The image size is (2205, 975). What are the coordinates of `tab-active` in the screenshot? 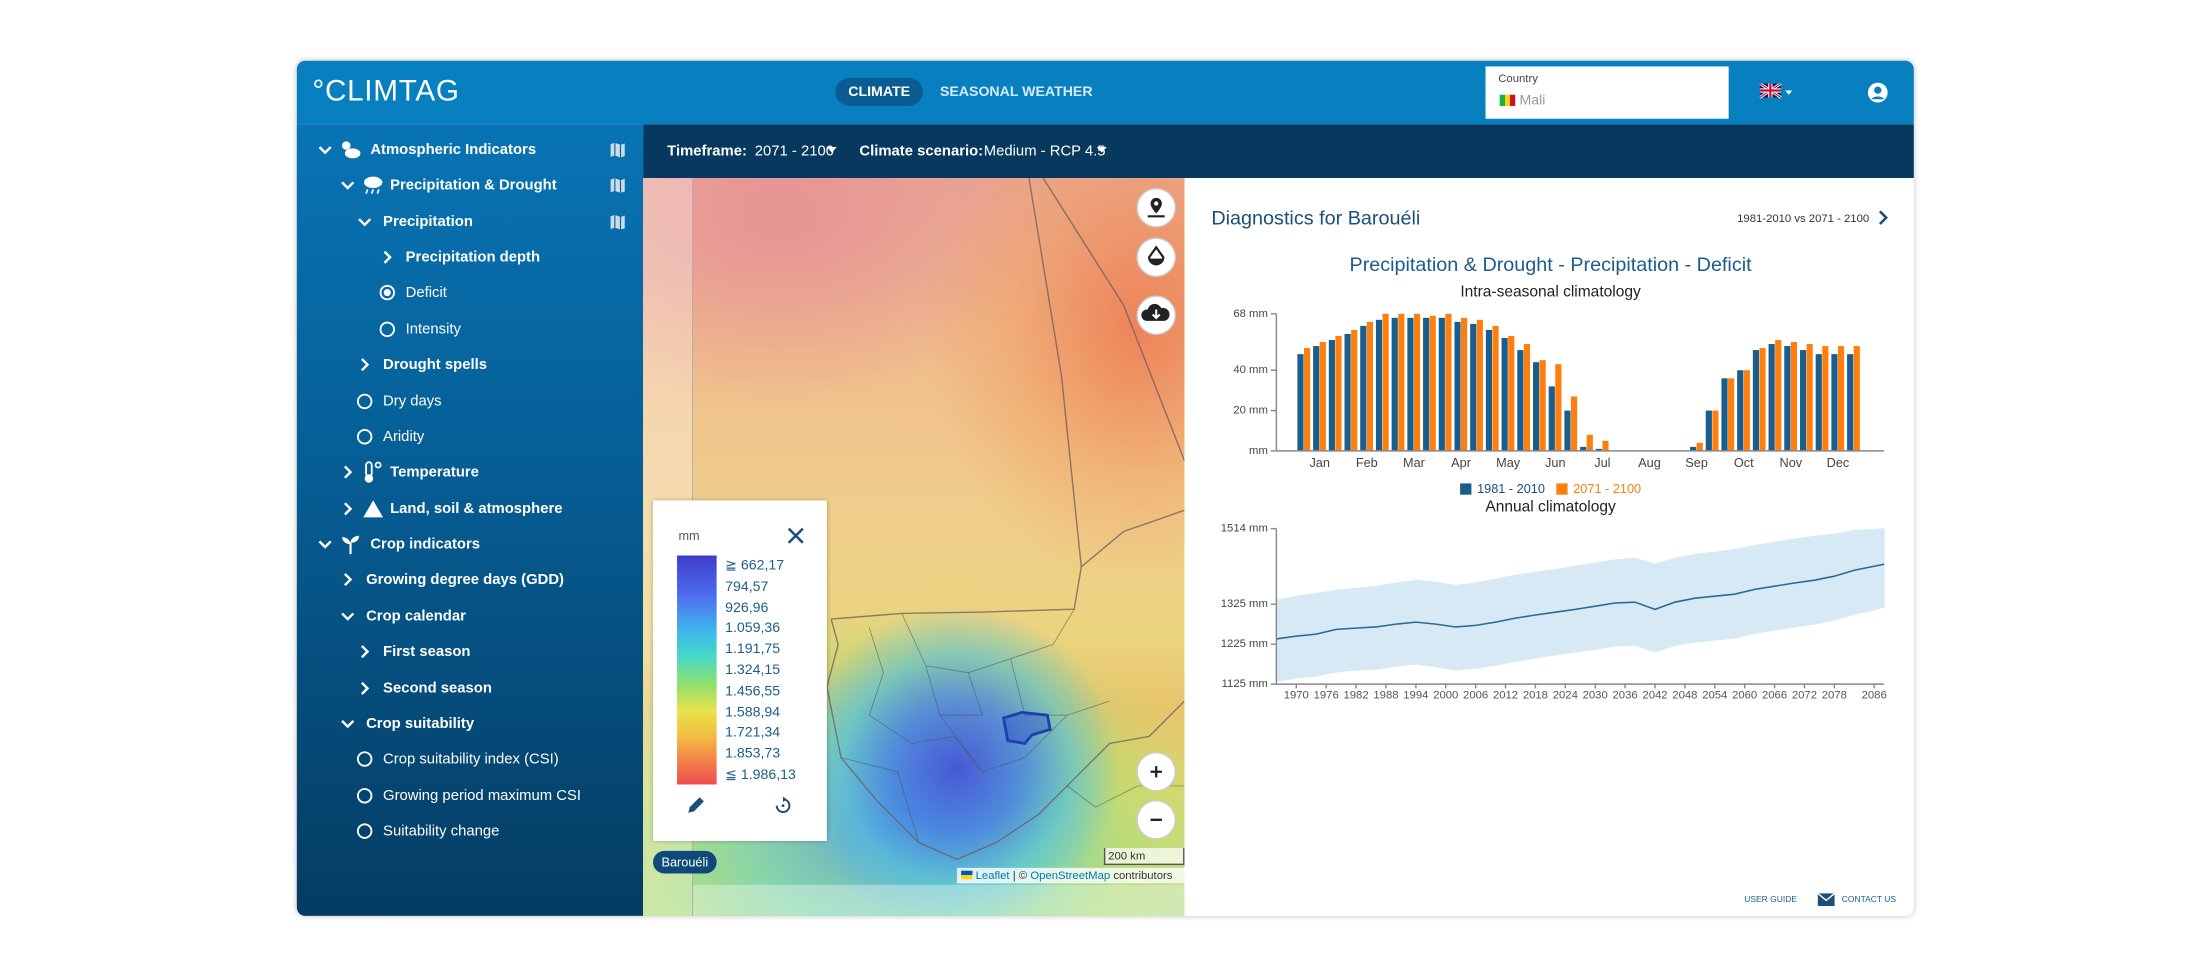 It's located at (879, 92).